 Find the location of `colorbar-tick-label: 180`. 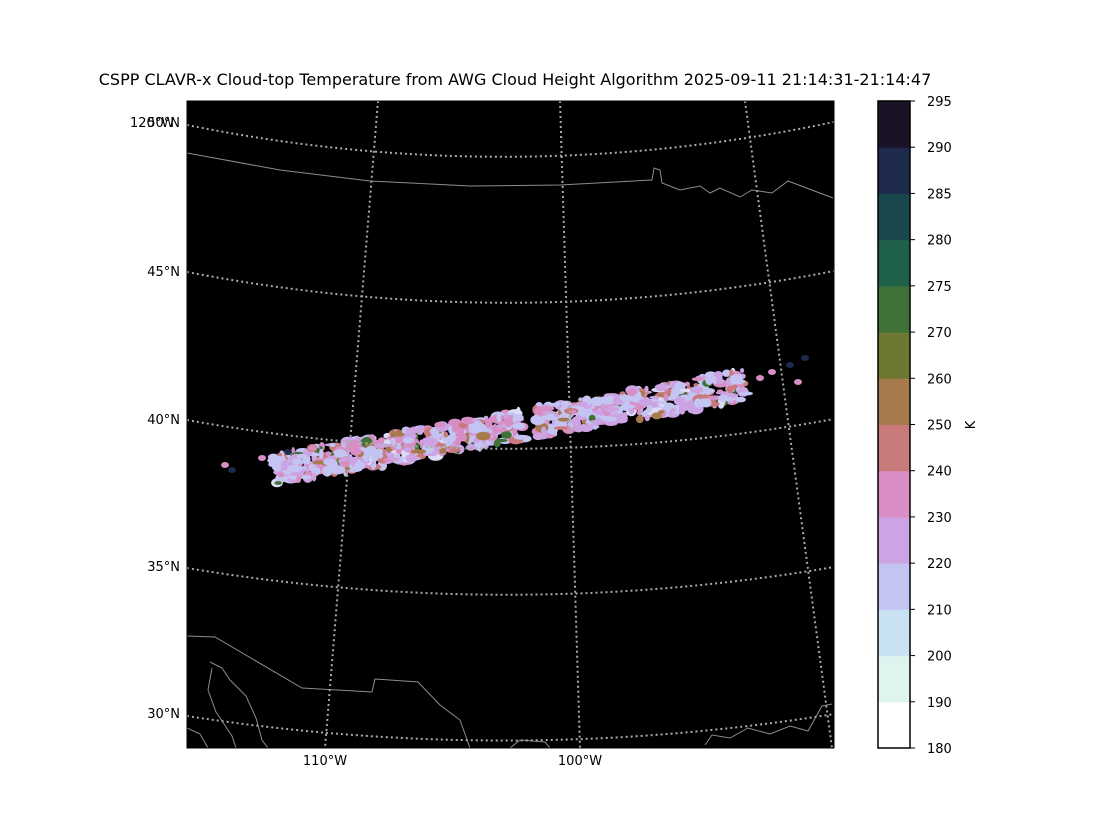

colorbar-tick-label: 180 is located at coordinates (939, 749).